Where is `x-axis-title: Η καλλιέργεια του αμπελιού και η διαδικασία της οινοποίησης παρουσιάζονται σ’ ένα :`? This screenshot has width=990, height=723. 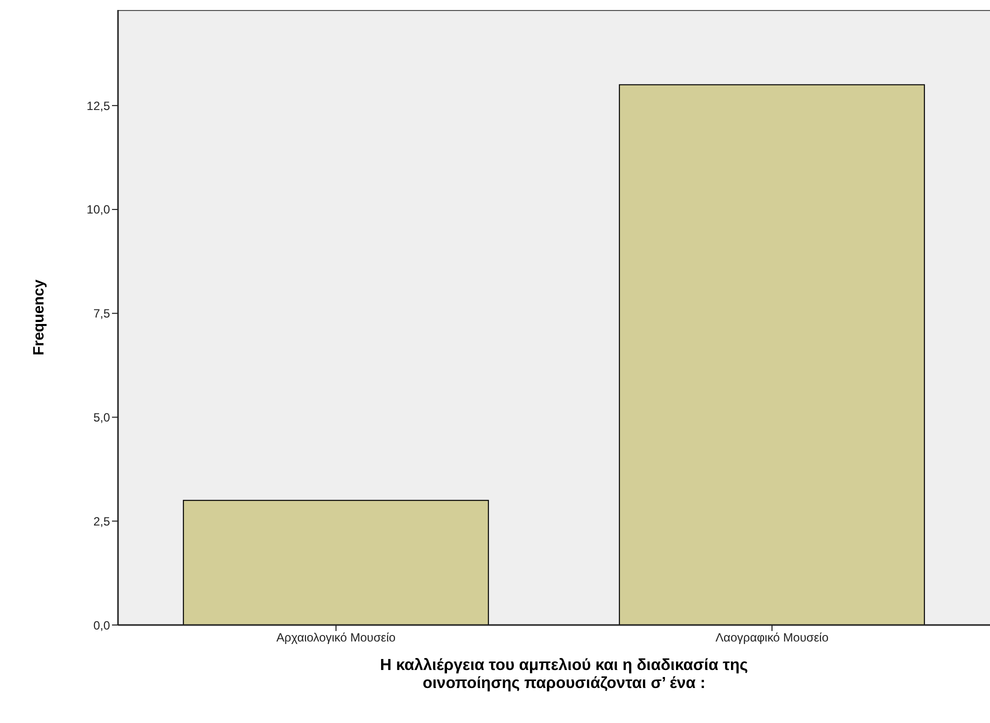
x-axis-title: Η καλλιέργεια του αμπελιού και η διαδικασία της οινοποίησης παρουσιάζονται σ’ ένα : is located at coordinates (564, 675).